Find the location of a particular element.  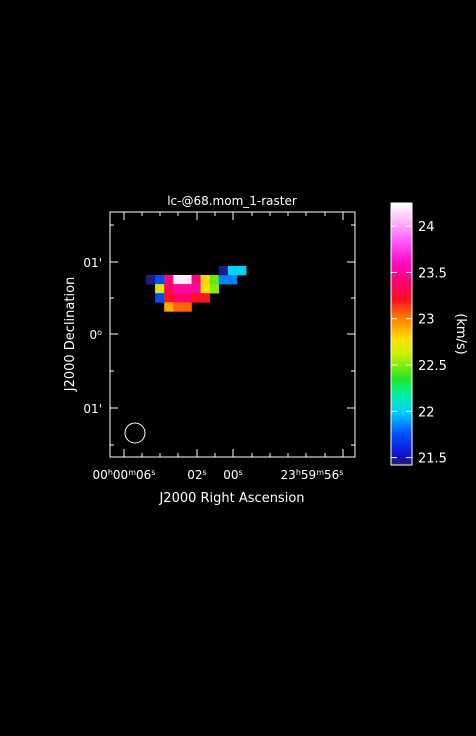

colorbar-tick-label: 22 is located at coordinates (426, 412).